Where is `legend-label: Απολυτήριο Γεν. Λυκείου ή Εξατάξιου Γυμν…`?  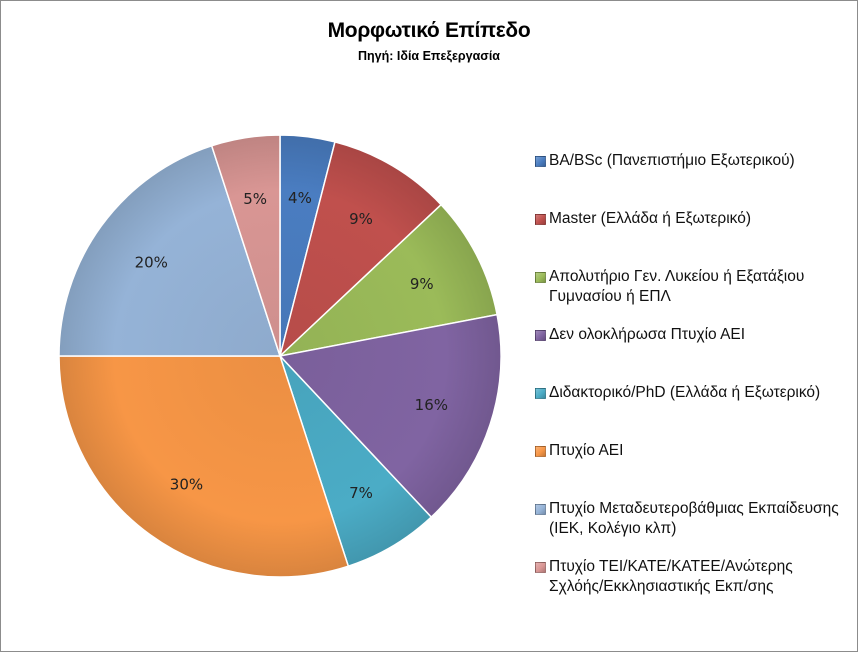
legend-label: Απολυτήριο Γεν. Λυκείου ή Εξατάξιου Γυμν… is located at coordinates (677, 286).